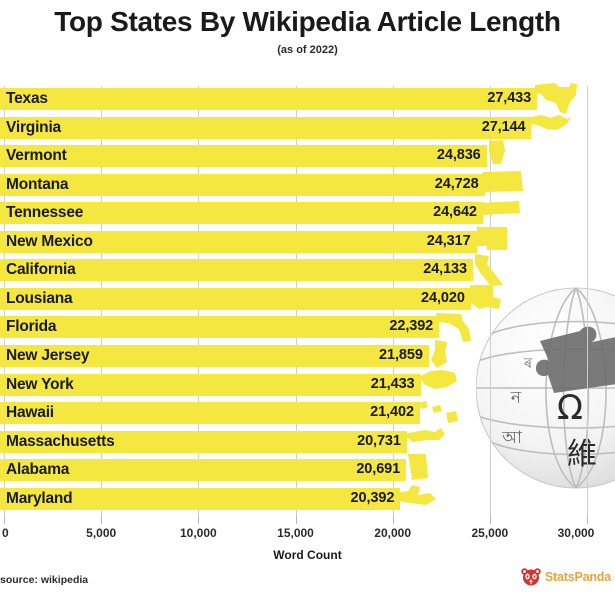 This screenshot has height=600, width=615. What do you see at coordinates (101, 533) in the screenshot?
I see `x-axis-tick-label: 5,000` at bounding box center [101, 533].